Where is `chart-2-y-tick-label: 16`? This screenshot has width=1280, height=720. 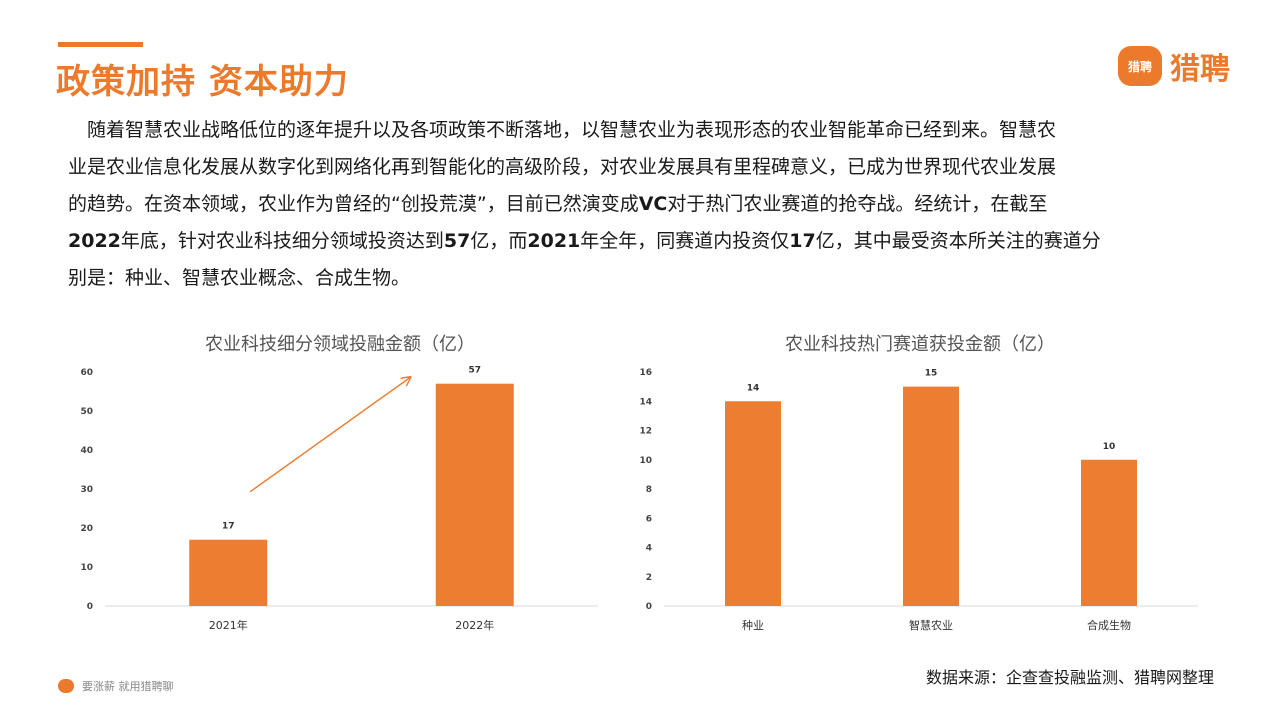
chart-2-y-tick-label: 16 is located at coordinates (645, 373).